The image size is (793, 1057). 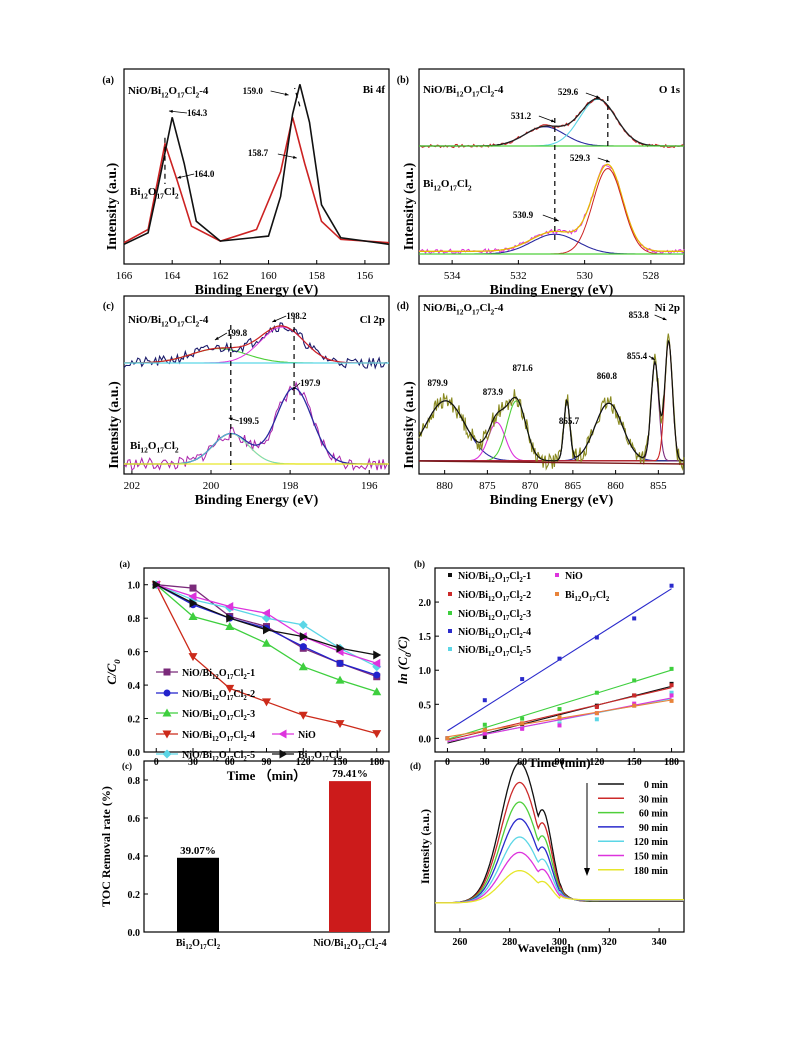 What do you see at coordinates (349, 944) in the screenshot?
I see `toc-category-1: NiO/Bi12O17Cl2-4` at bounding box center [349, 944].